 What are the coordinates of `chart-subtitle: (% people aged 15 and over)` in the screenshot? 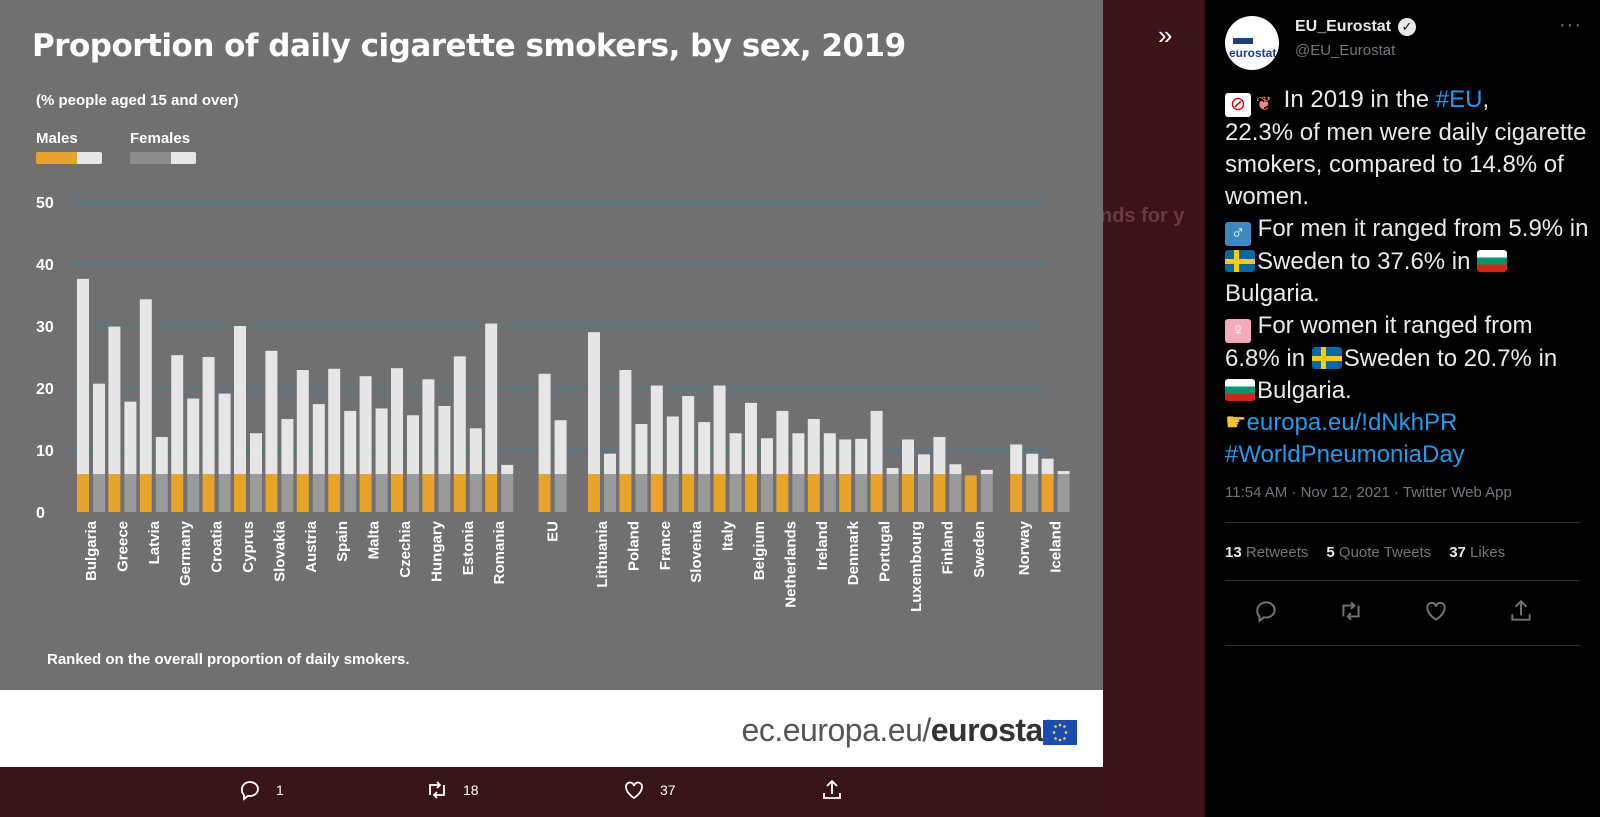 It's located at (137, 100).